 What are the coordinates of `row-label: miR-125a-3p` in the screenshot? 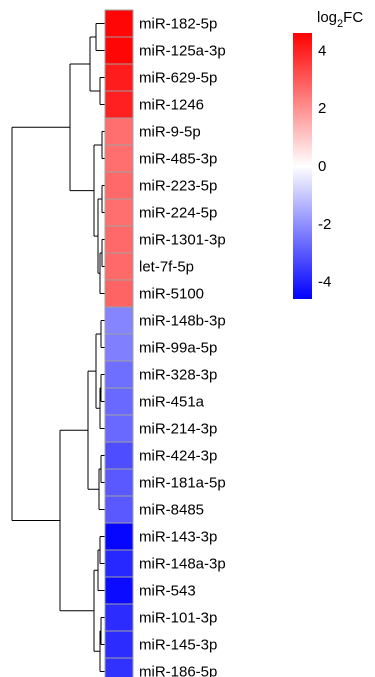 It's located at (182, 51).